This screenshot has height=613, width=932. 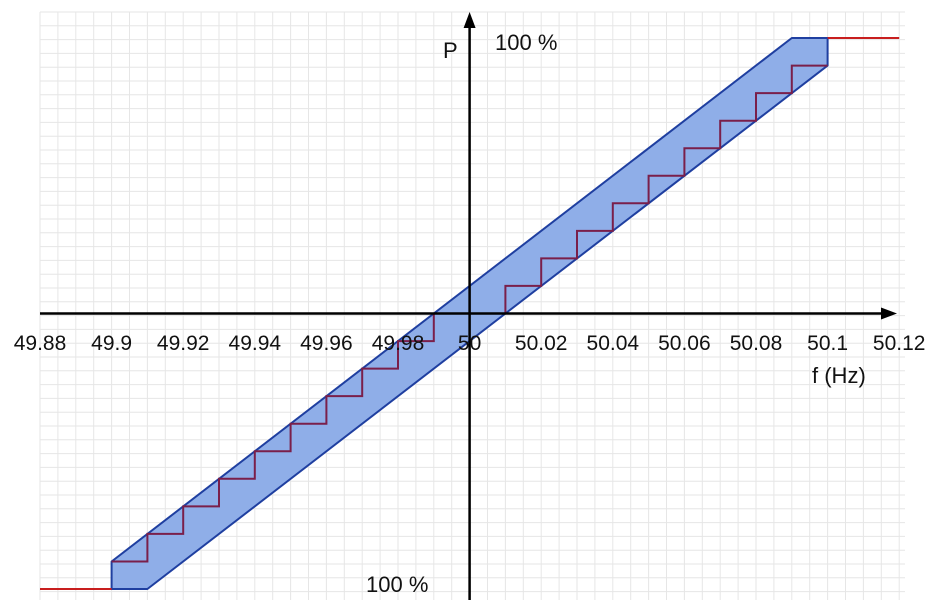 I want to click on x-axis-label: f (Hz), so click(x=839, y=375).